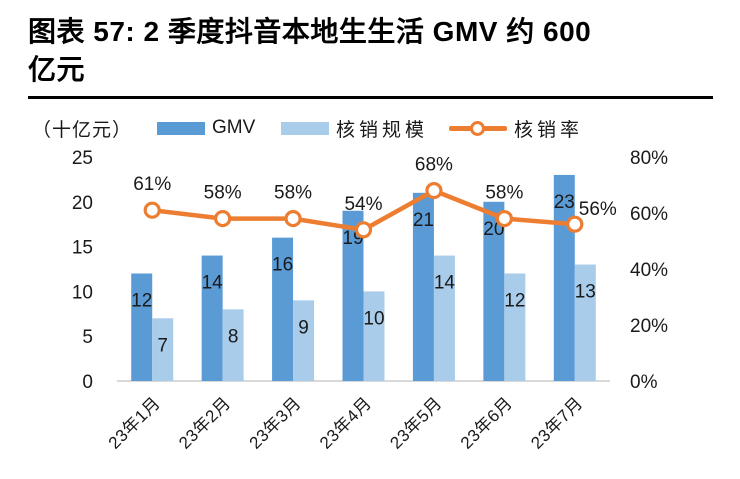 The height and width of the screenshot is (479, 740). I want to click on legend-label-gmv: GMV, so click(234, 127).